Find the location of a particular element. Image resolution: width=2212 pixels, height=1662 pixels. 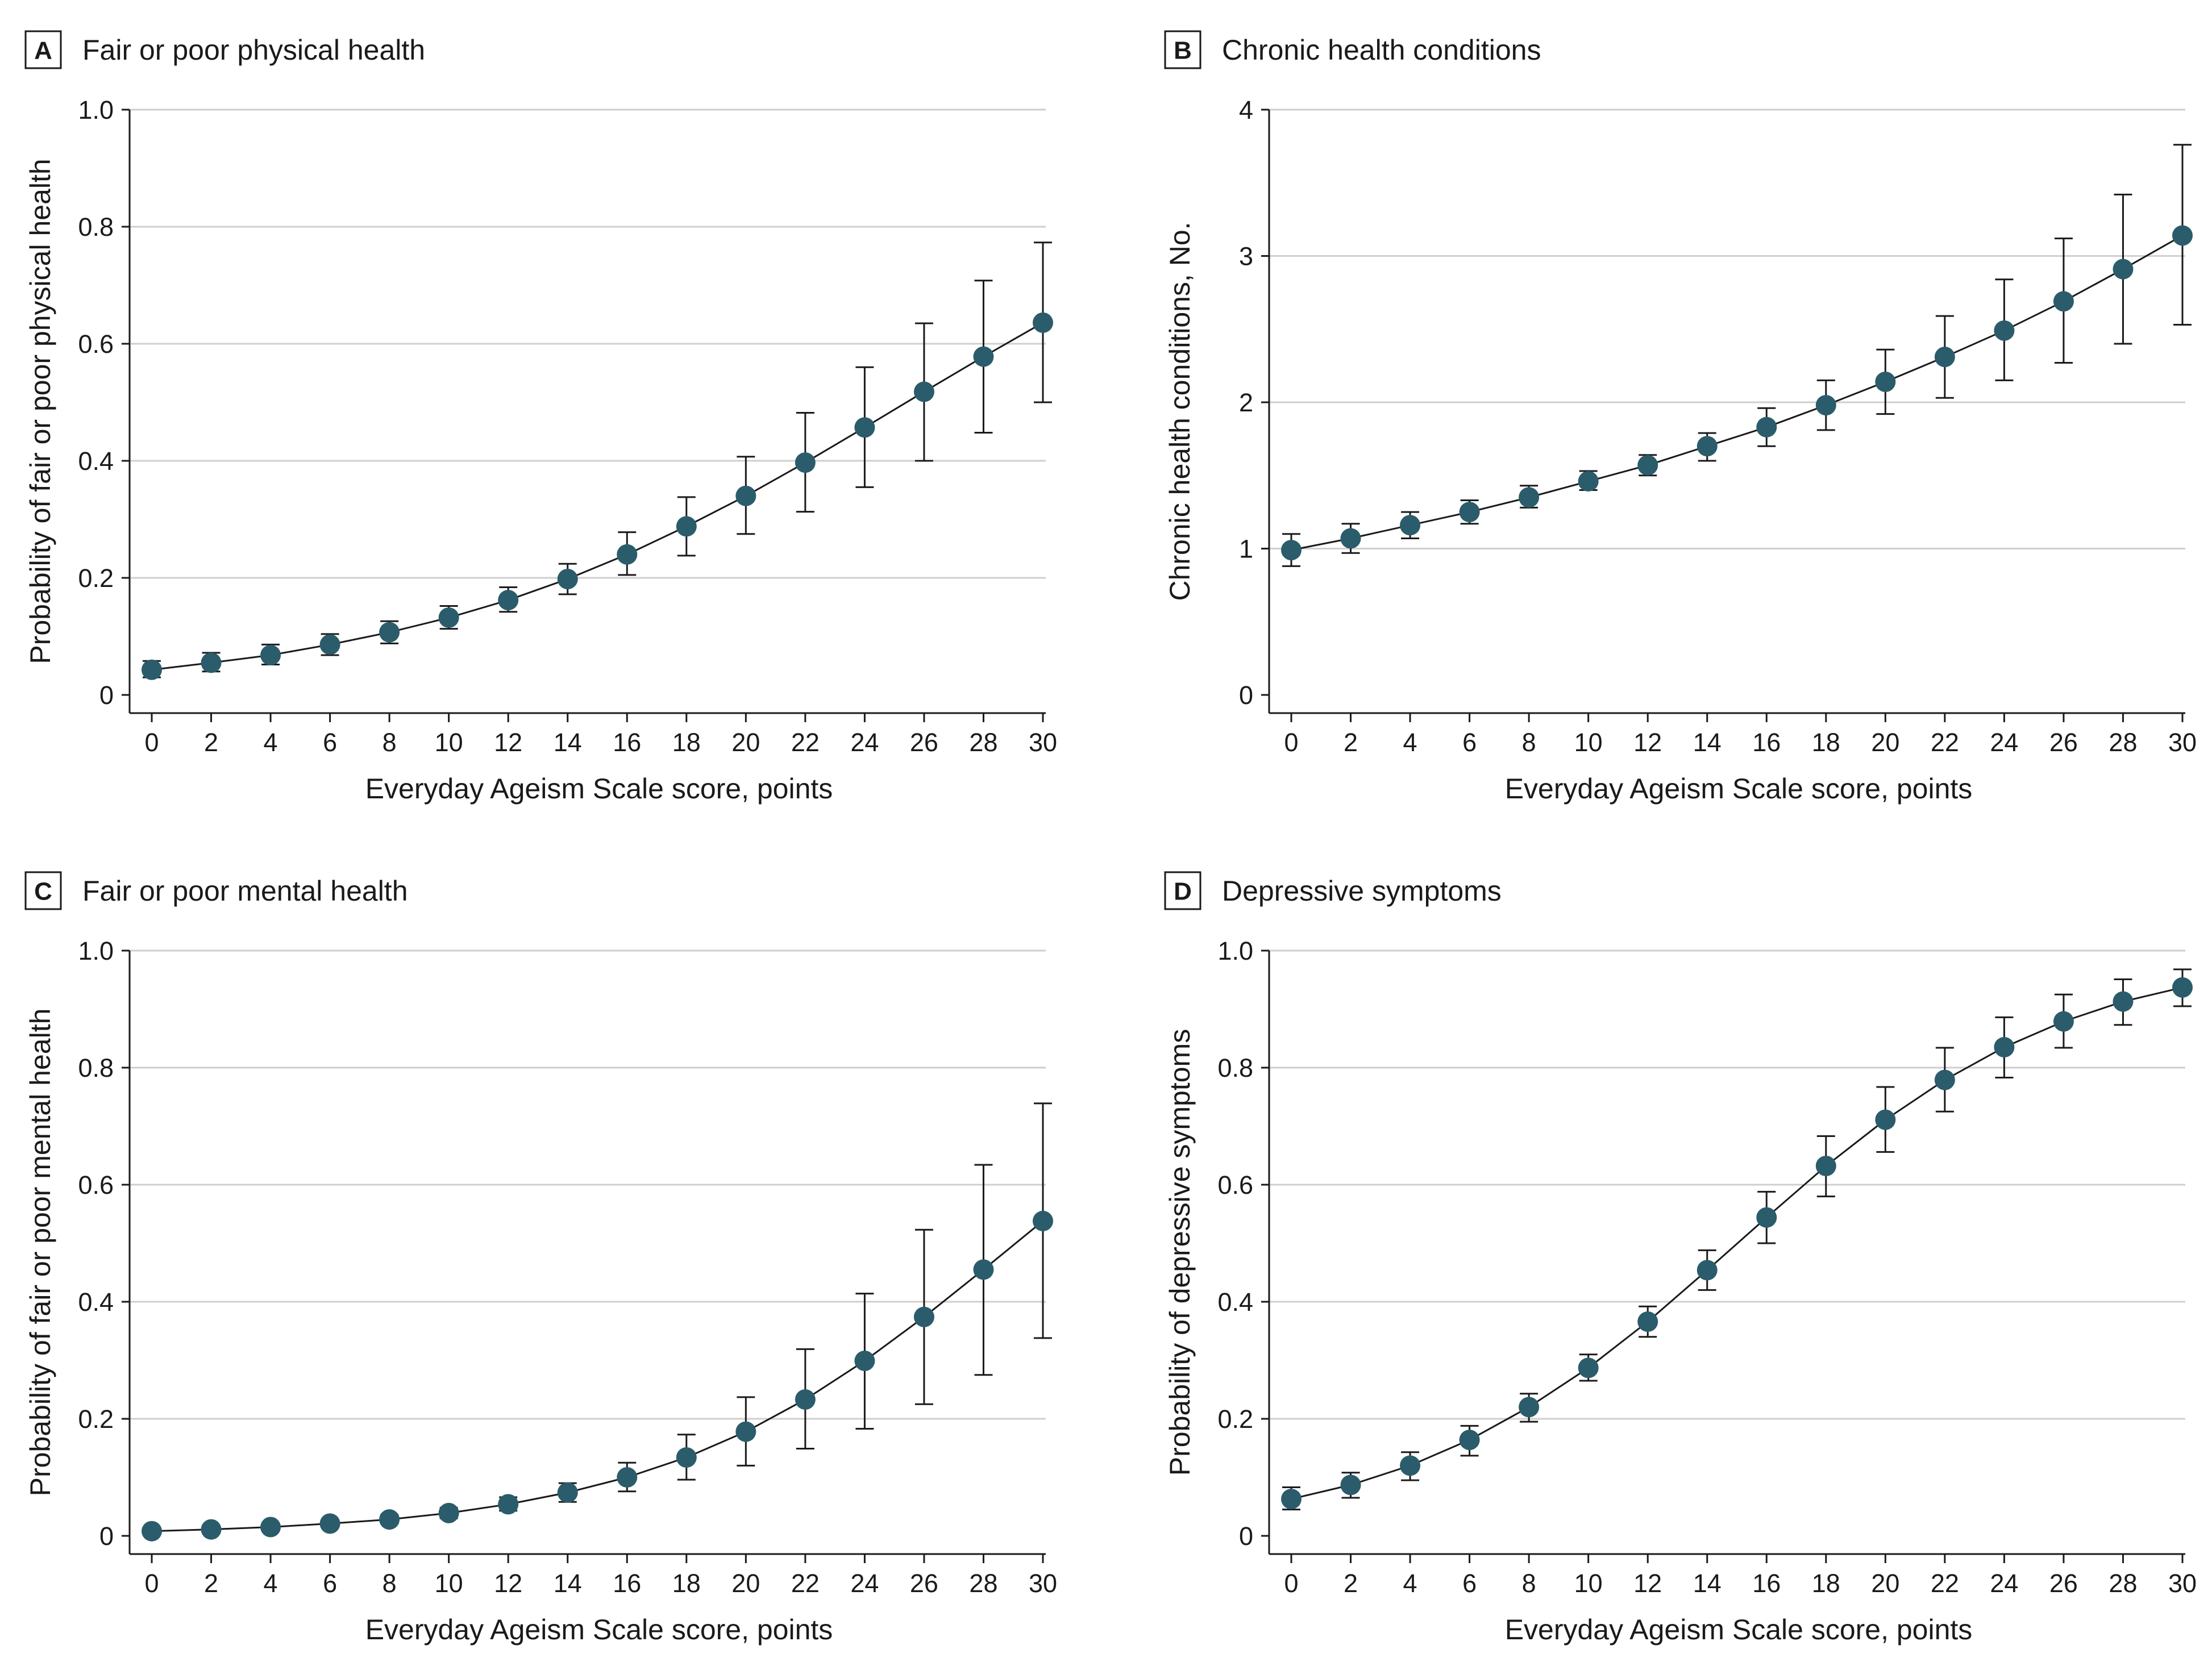

x-tick-label: 6 is located at coordinates (1469, 1583).